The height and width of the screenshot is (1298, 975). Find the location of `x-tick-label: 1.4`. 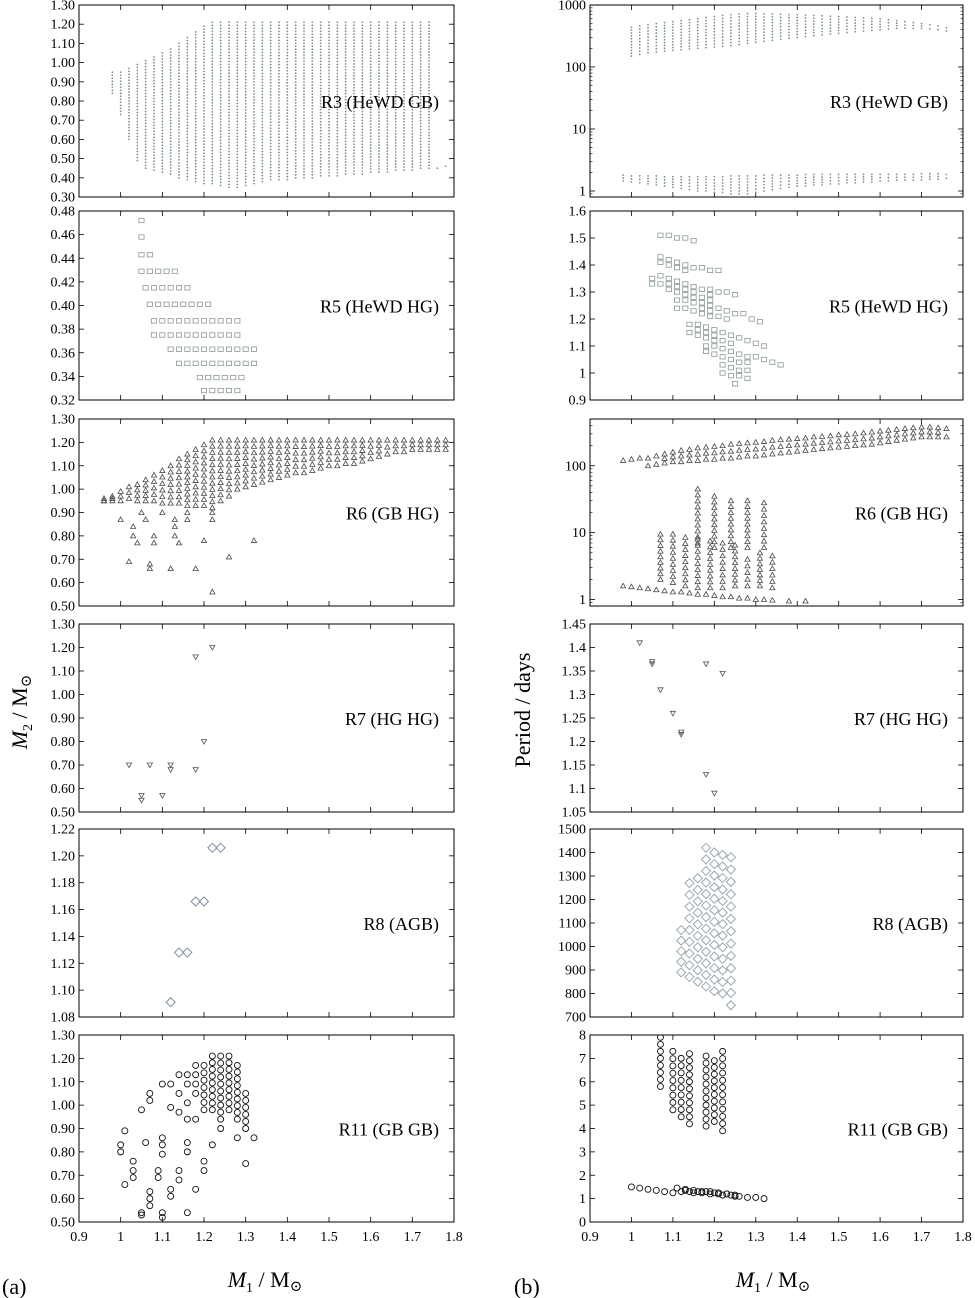

x-tick-label: 1.4 is located at coordinates (797, 1237).